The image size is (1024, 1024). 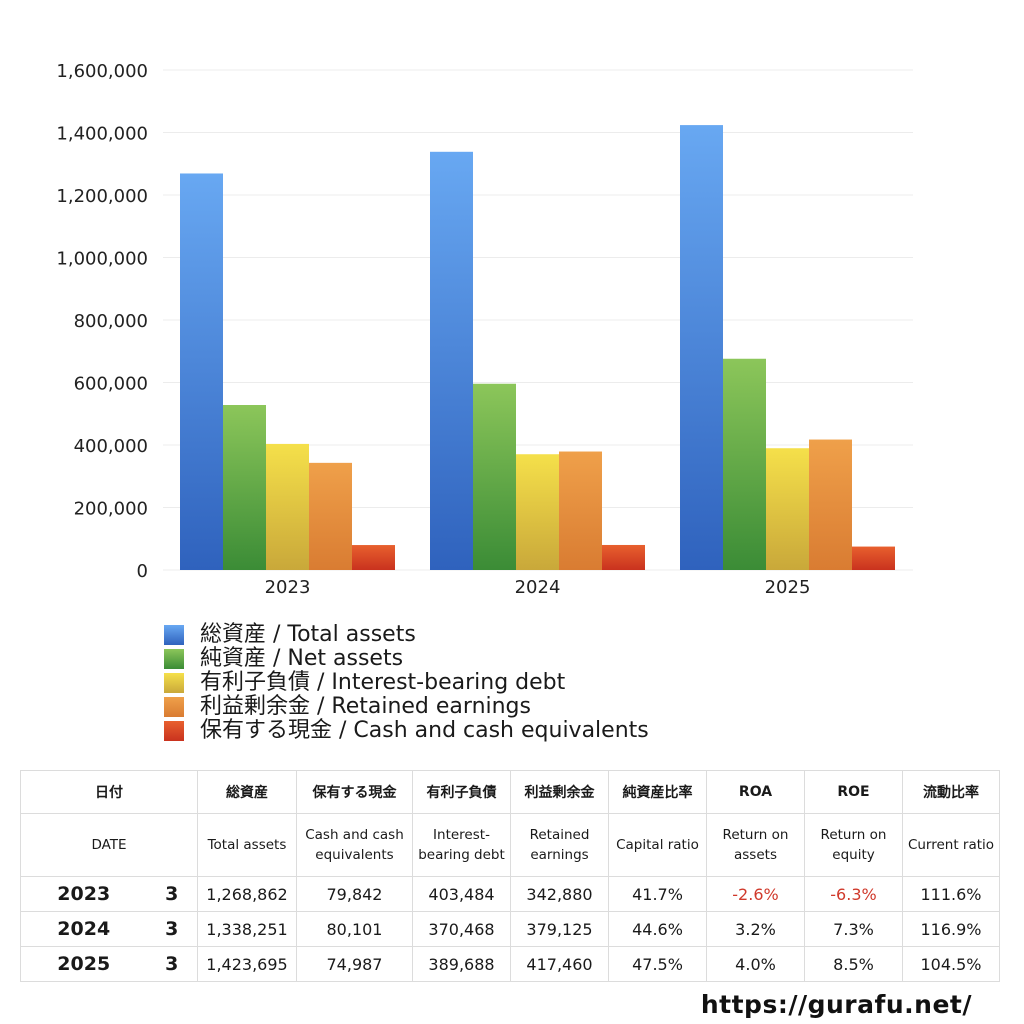 I want to click on x-tick-label: 2024, so click(x=538, y=587).